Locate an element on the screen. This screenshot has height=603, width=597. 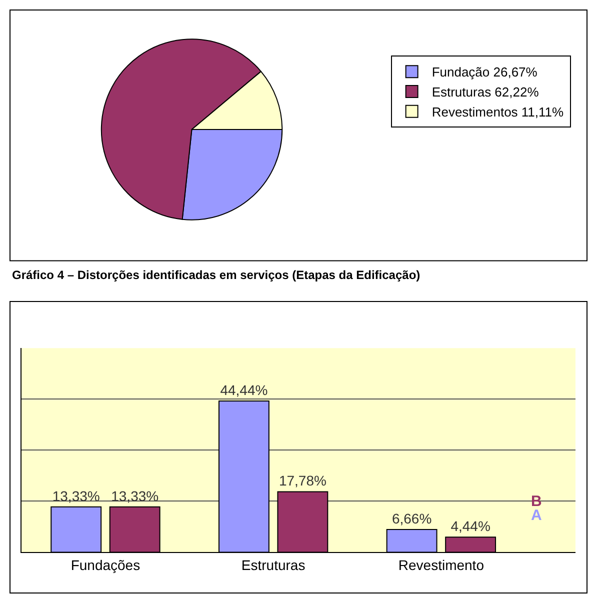
x-tick-label: Revestimento is located at coordinates (441, 564).